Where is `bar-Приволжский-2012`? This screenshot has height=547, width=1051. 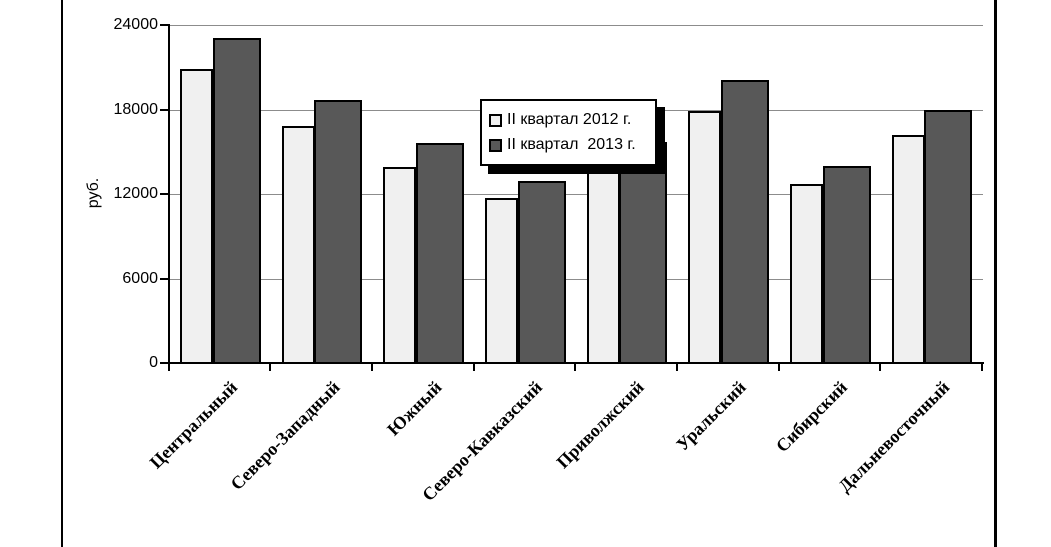
bar-Приволжский-2012 is located at coordinates (603, 263).